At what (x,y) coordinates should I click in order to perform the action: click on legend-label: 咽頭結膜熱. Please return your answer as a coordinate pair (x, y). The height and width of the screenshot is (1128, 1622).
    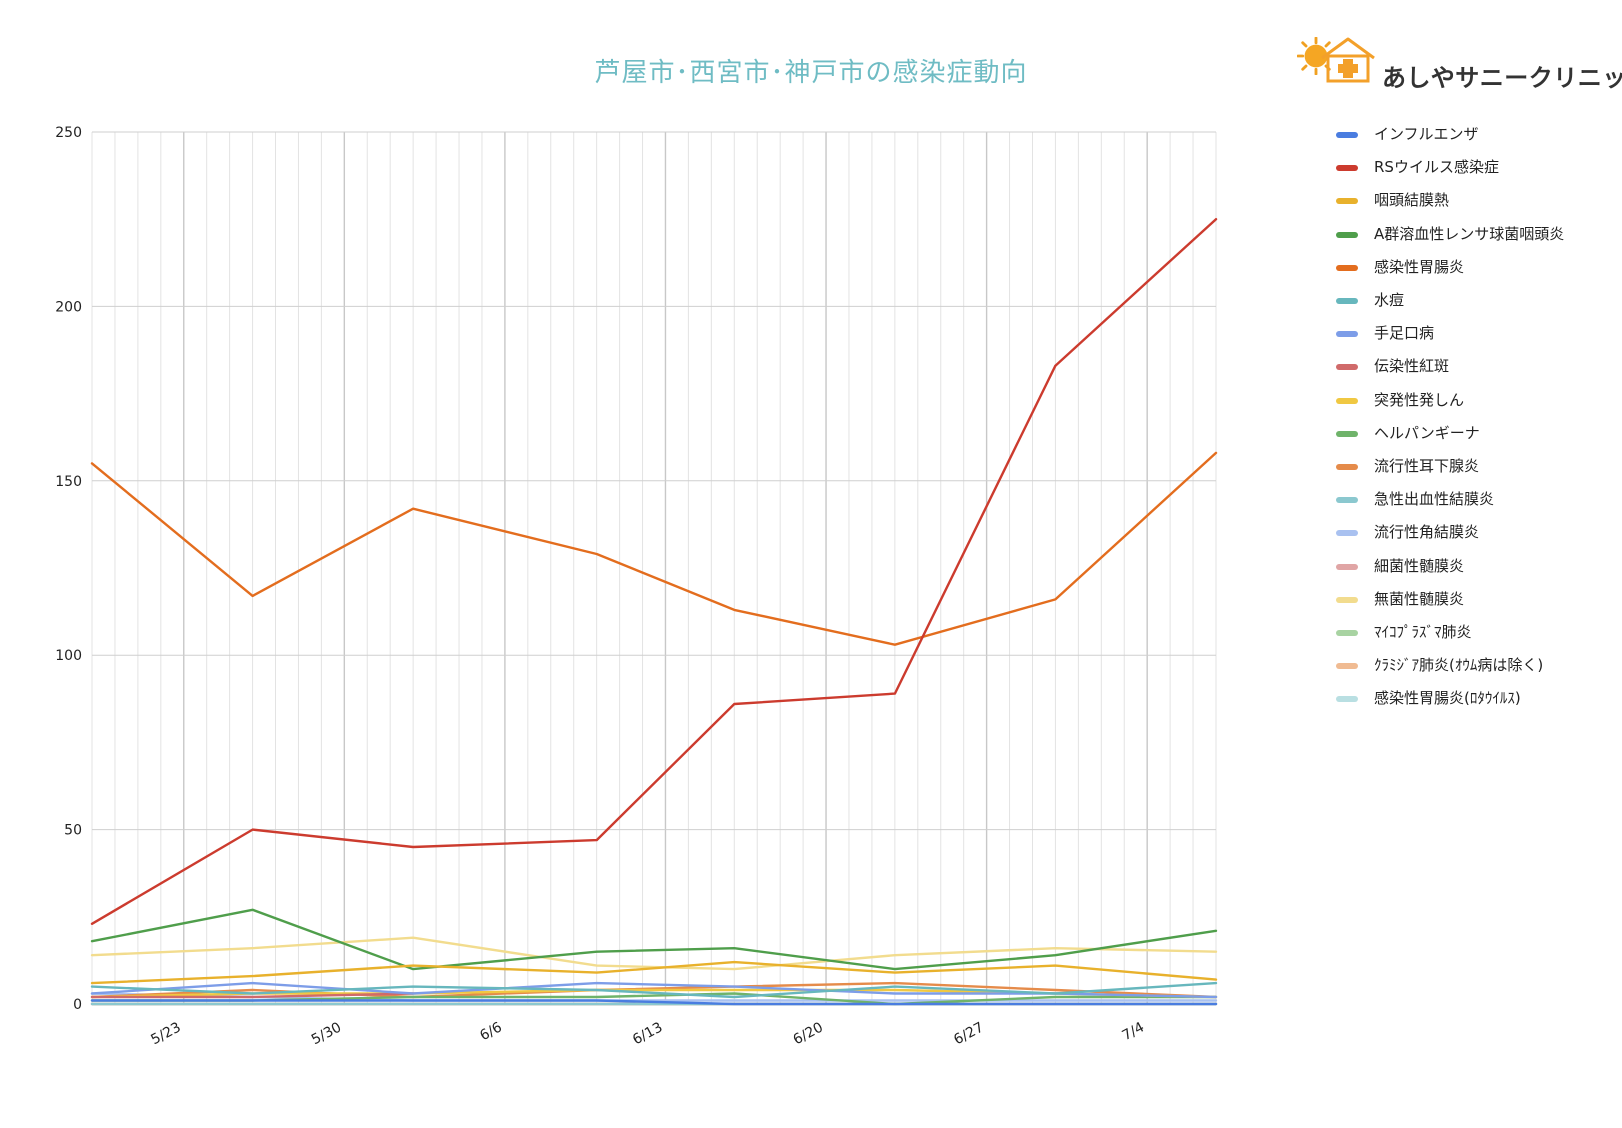
    Looking at the image, I should click on (1412, 200).